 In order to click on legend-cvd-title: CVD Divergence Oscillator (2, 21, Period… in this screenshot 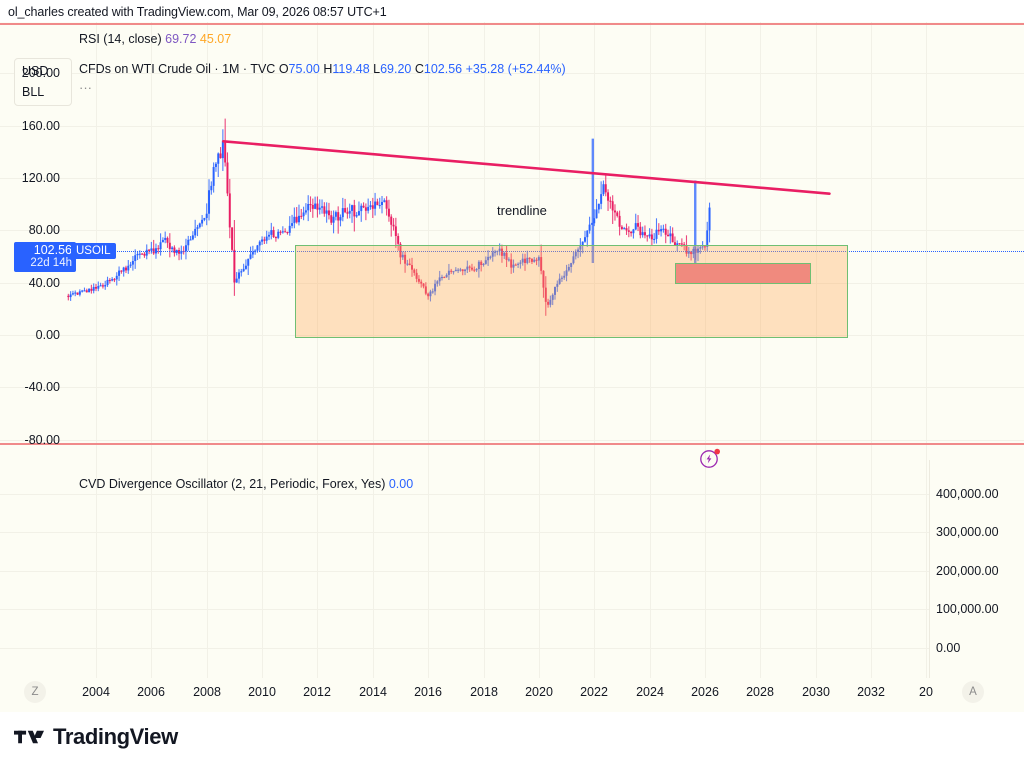, I will do `click(232, 484)`.